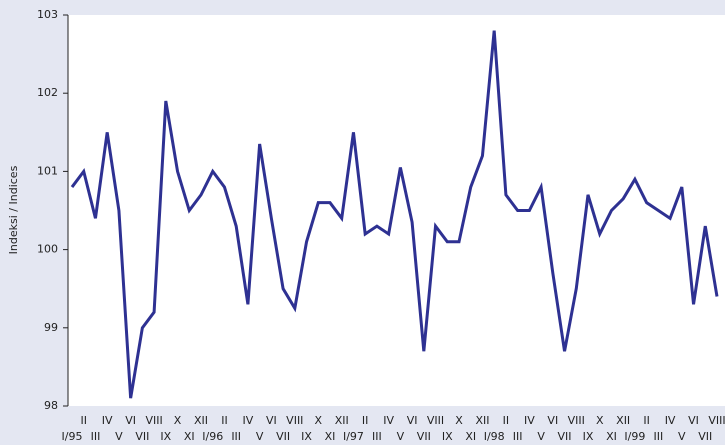  I want to click on y-axis-label: Indeksi / Indices, so click(13, 209).